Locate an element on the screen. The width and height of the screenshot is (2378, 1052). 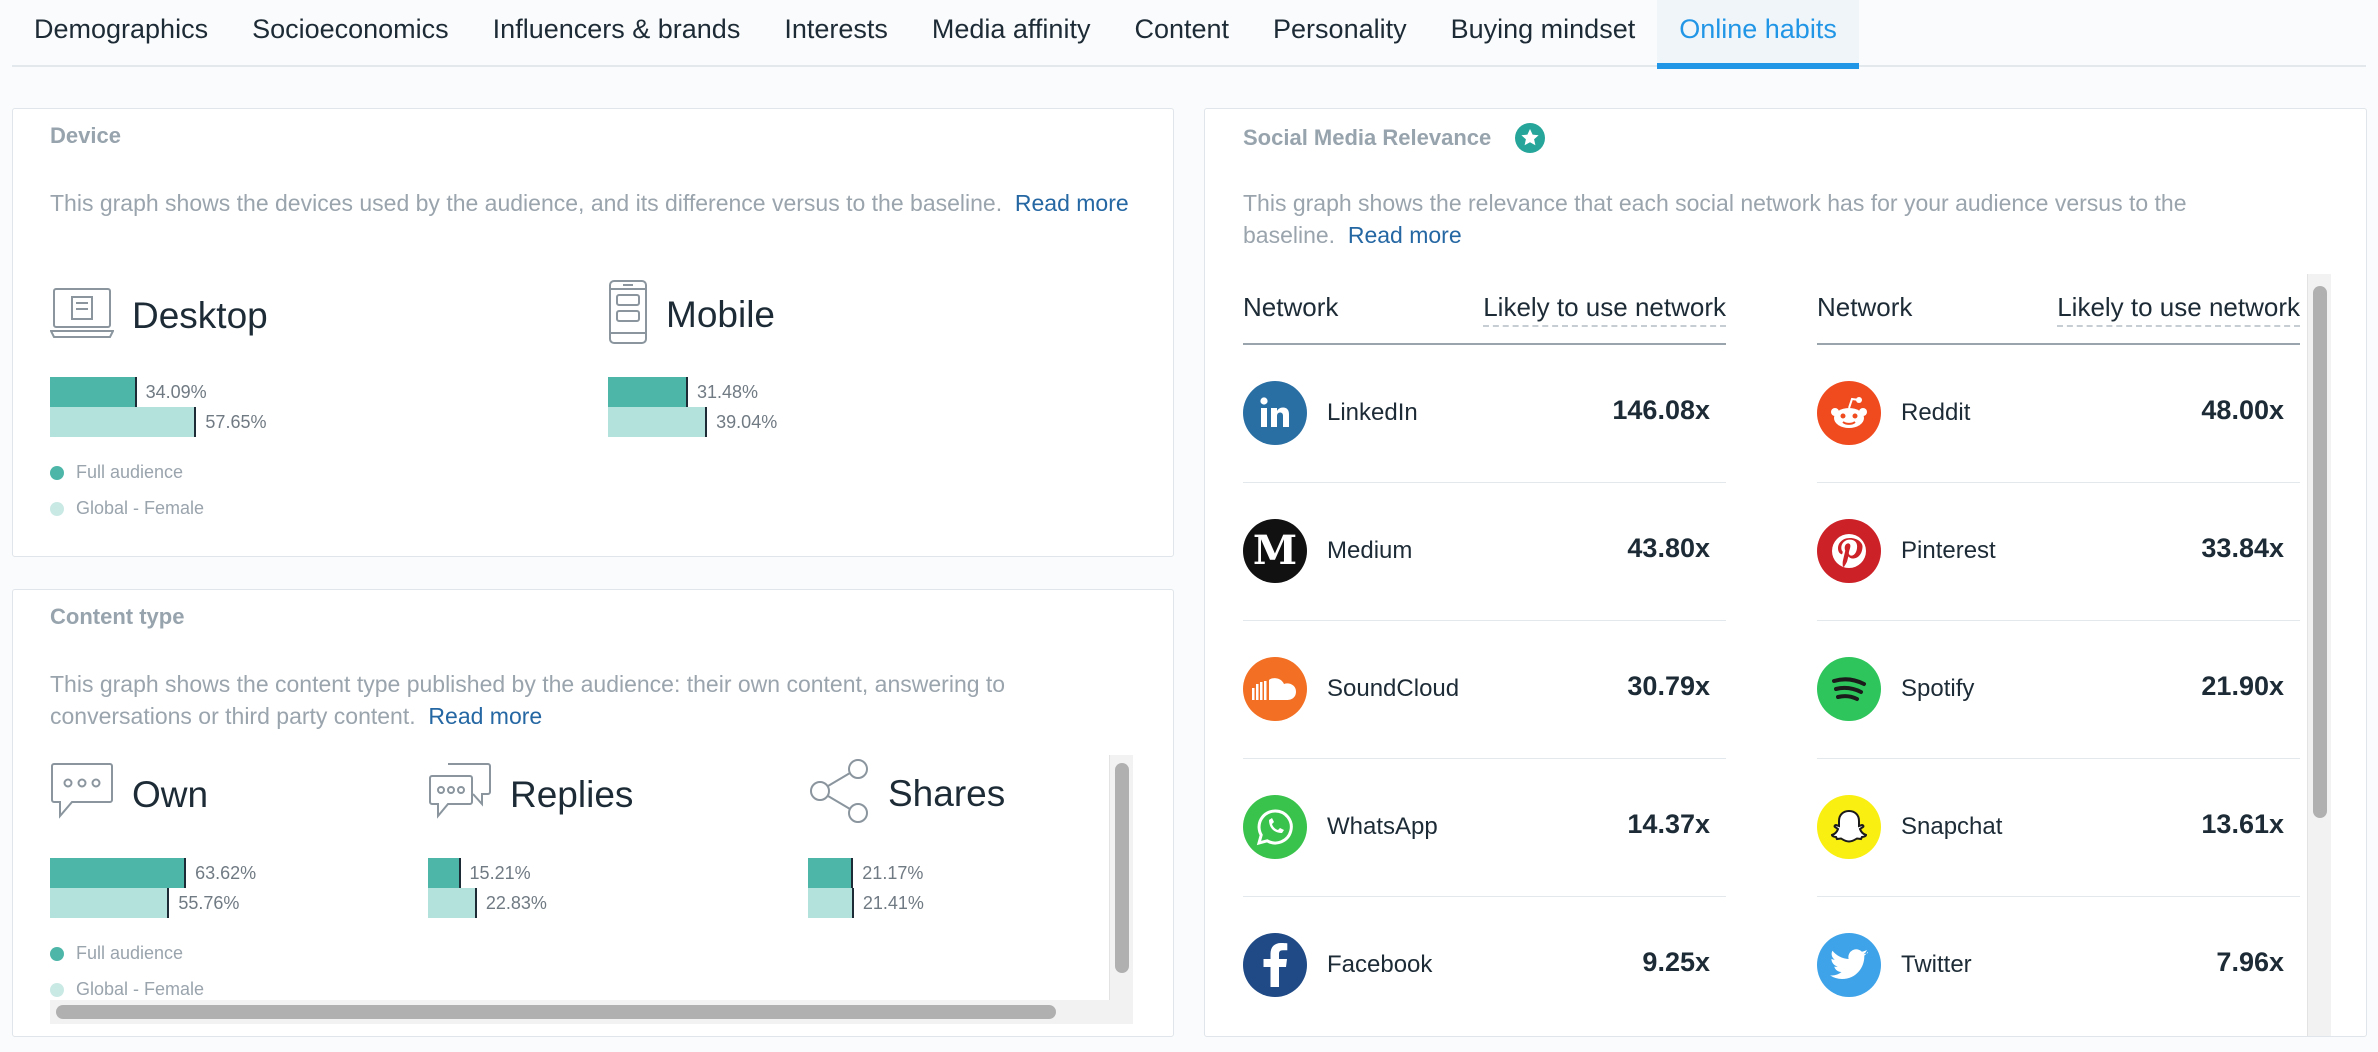
network-value: 33.84x is located at coordinates (2242, 548).